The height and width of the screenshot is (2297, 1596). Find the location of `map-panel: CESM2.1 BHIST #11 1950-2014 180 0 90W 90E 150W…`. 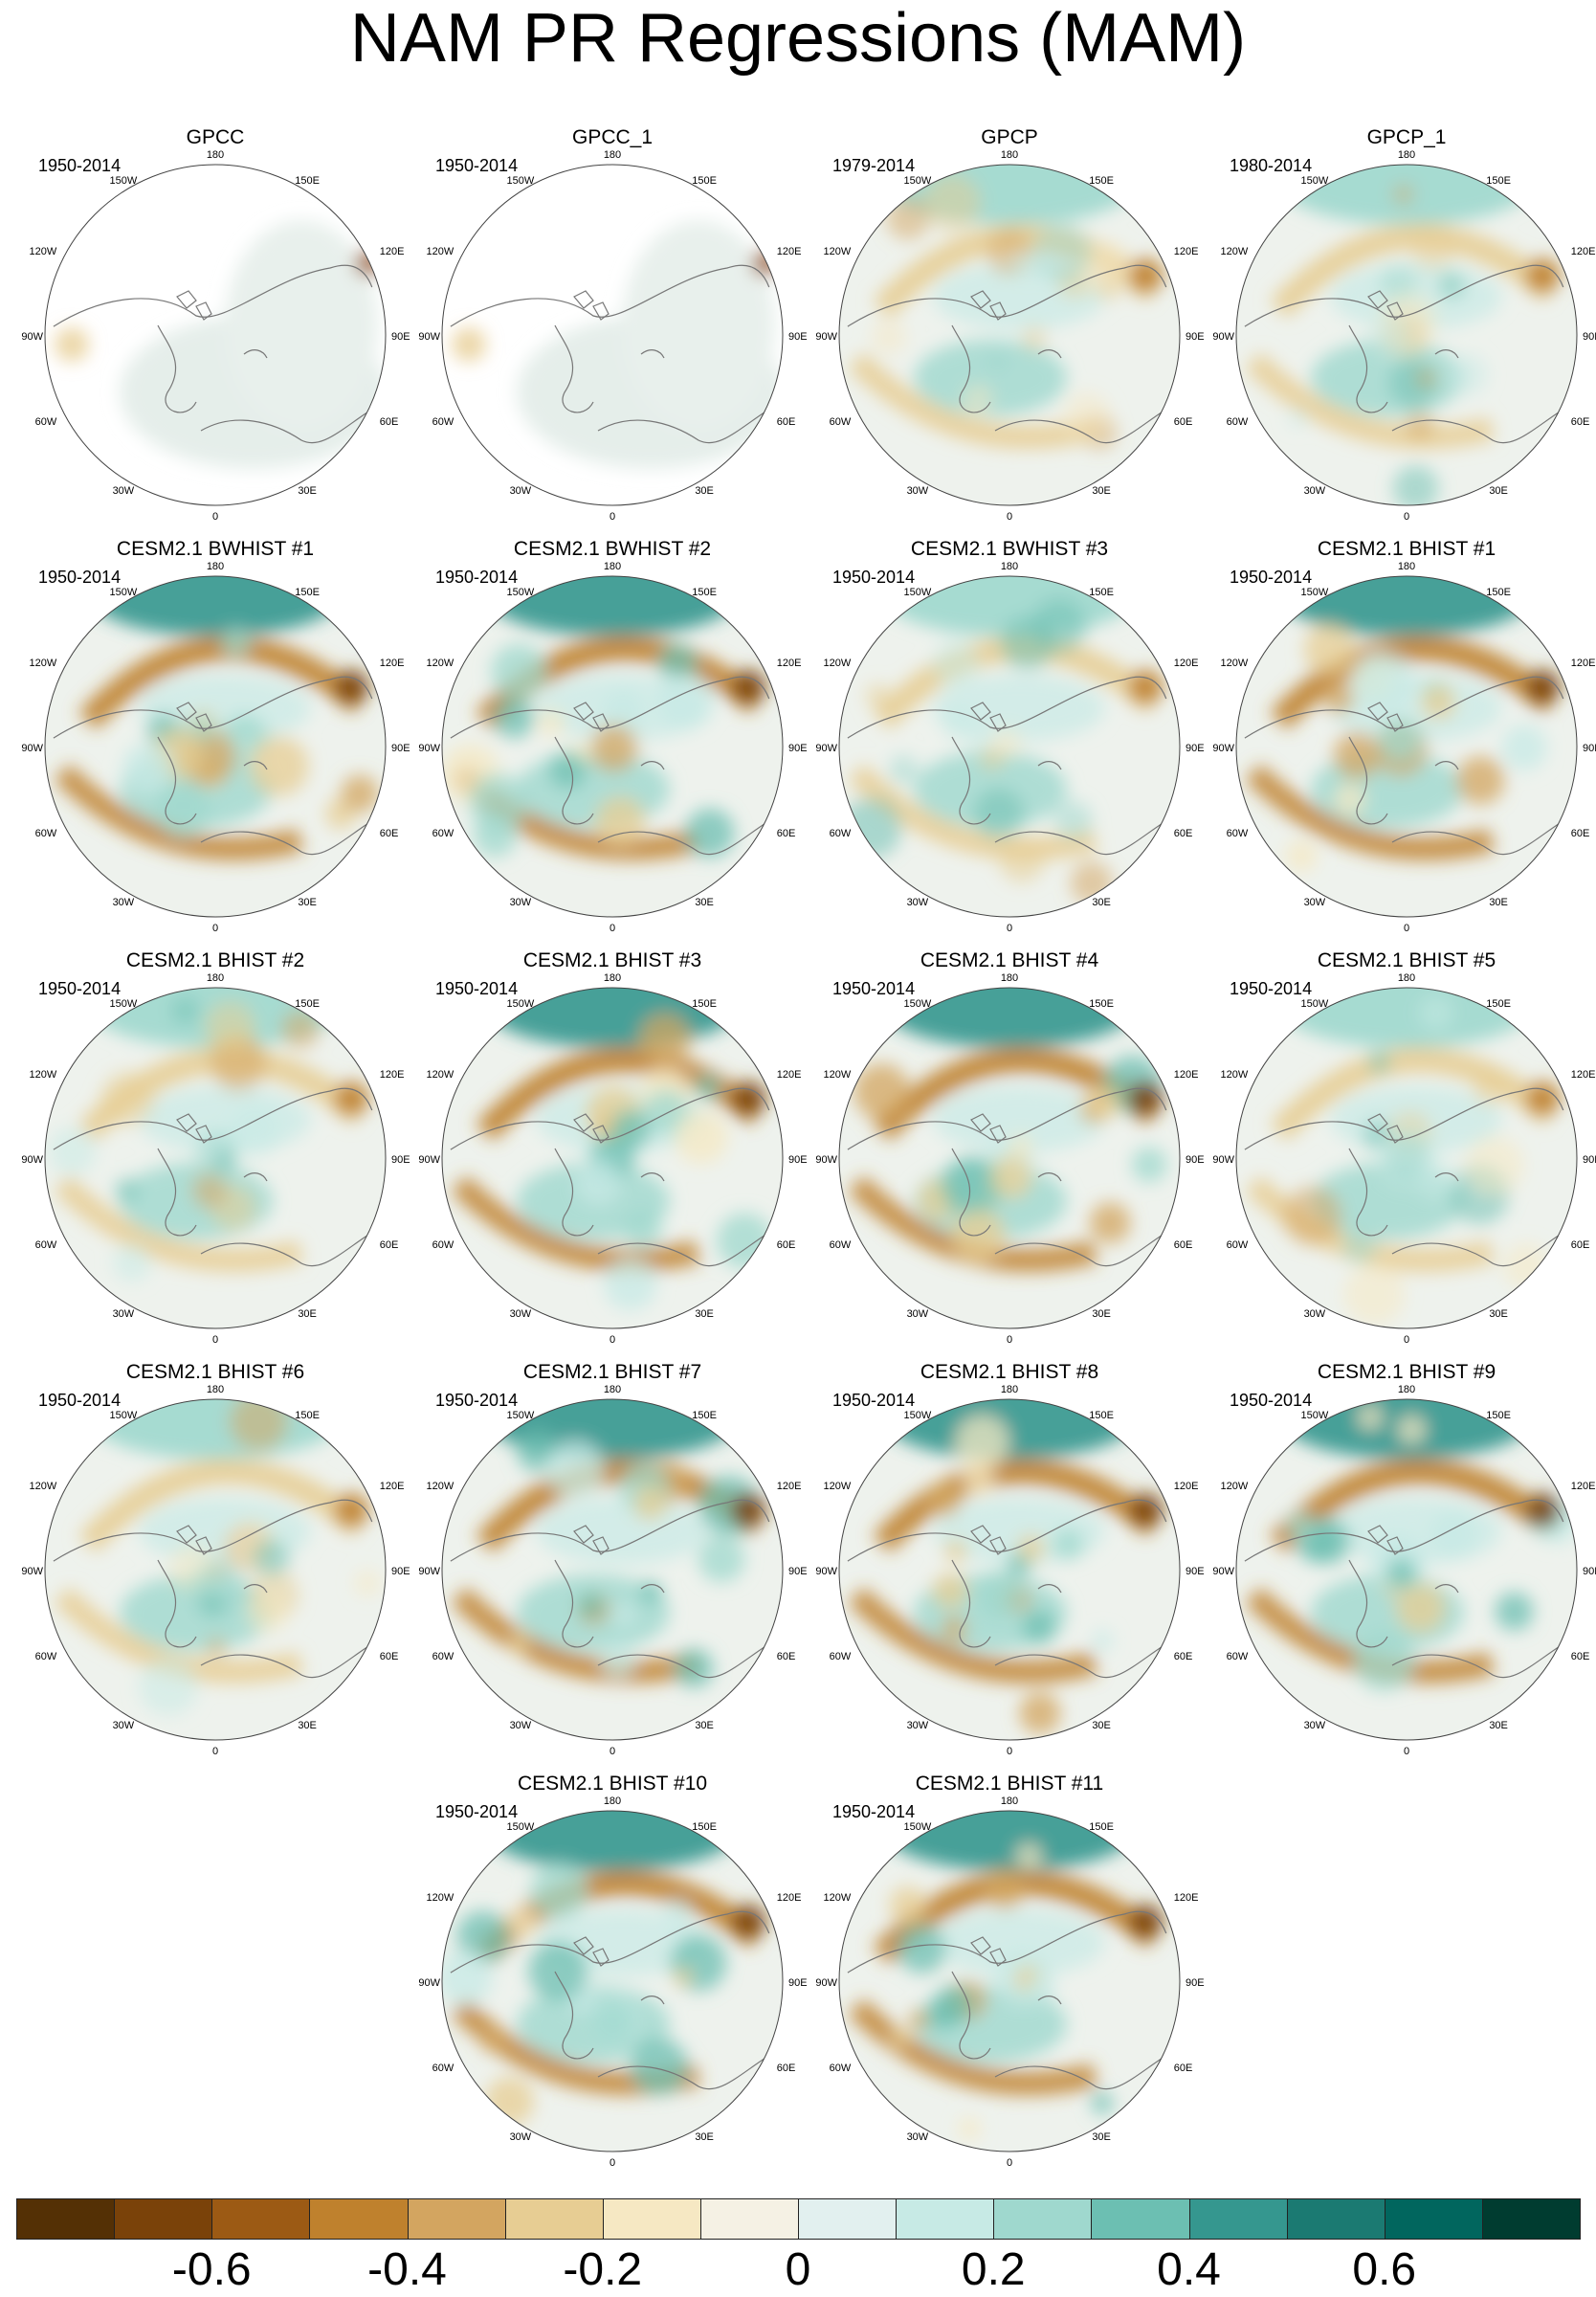

map-panel: CESM2.1 BHIST #11 1950-2014 180 0 90W 90E 150W… is located at coordinates (1010, 1969).